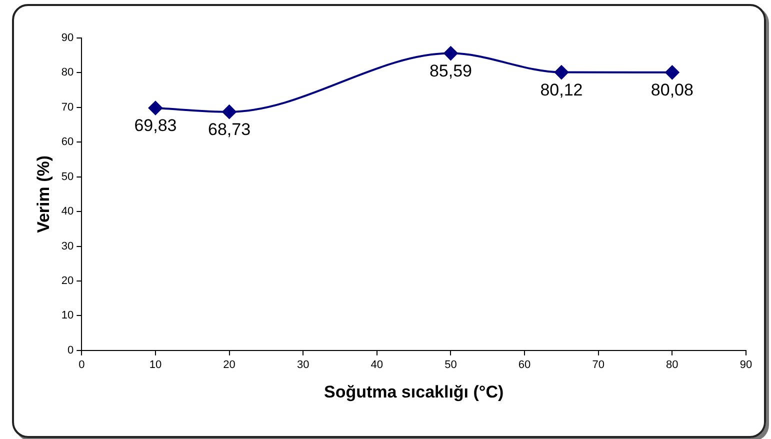 This screenshot has height=439, width=771. Describe the element at coordinates (67, 176) in the screenshot. I see `y-tick-label: 50` at that location.